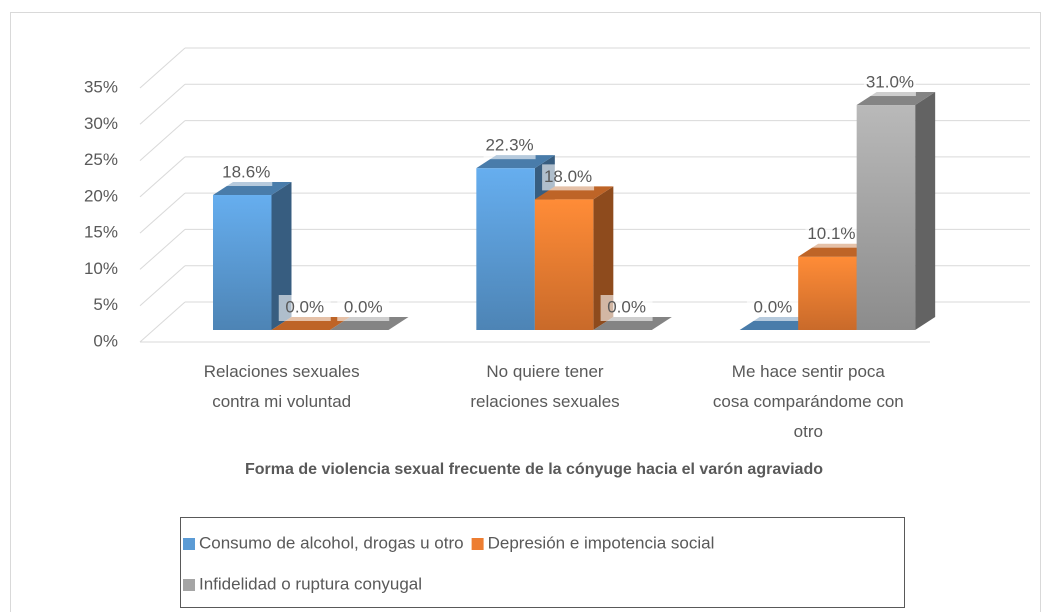  I want to click on label-line: cosa comparándome con, so click(808, 401).